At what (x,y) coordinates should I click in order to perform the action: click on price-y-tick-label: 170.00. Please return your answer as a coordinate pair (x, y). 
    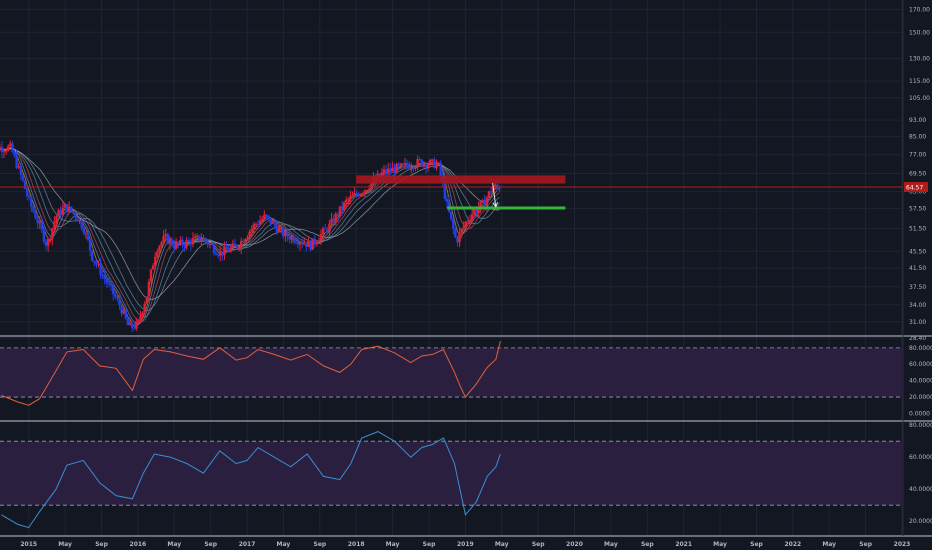
    Looking at the image, I should click on (919, 9).